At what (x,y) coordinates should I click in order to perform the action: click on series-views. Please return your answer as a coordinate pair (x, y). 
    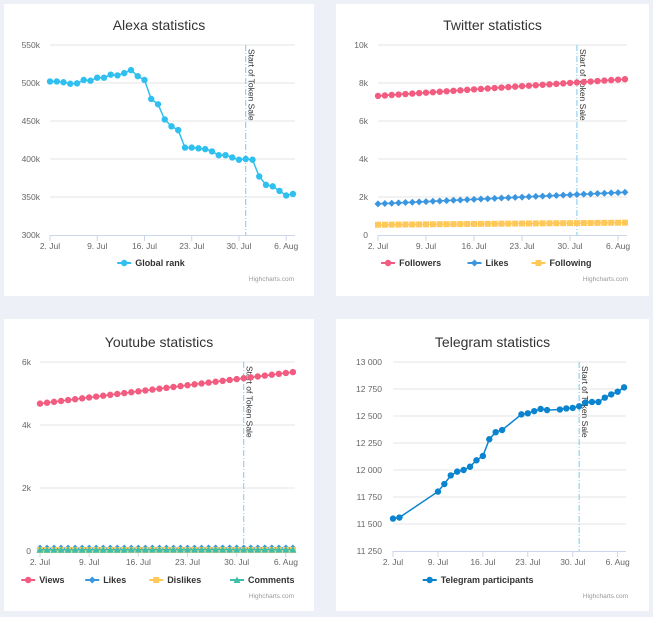
    Looking at the image, I should click on (166, 387).